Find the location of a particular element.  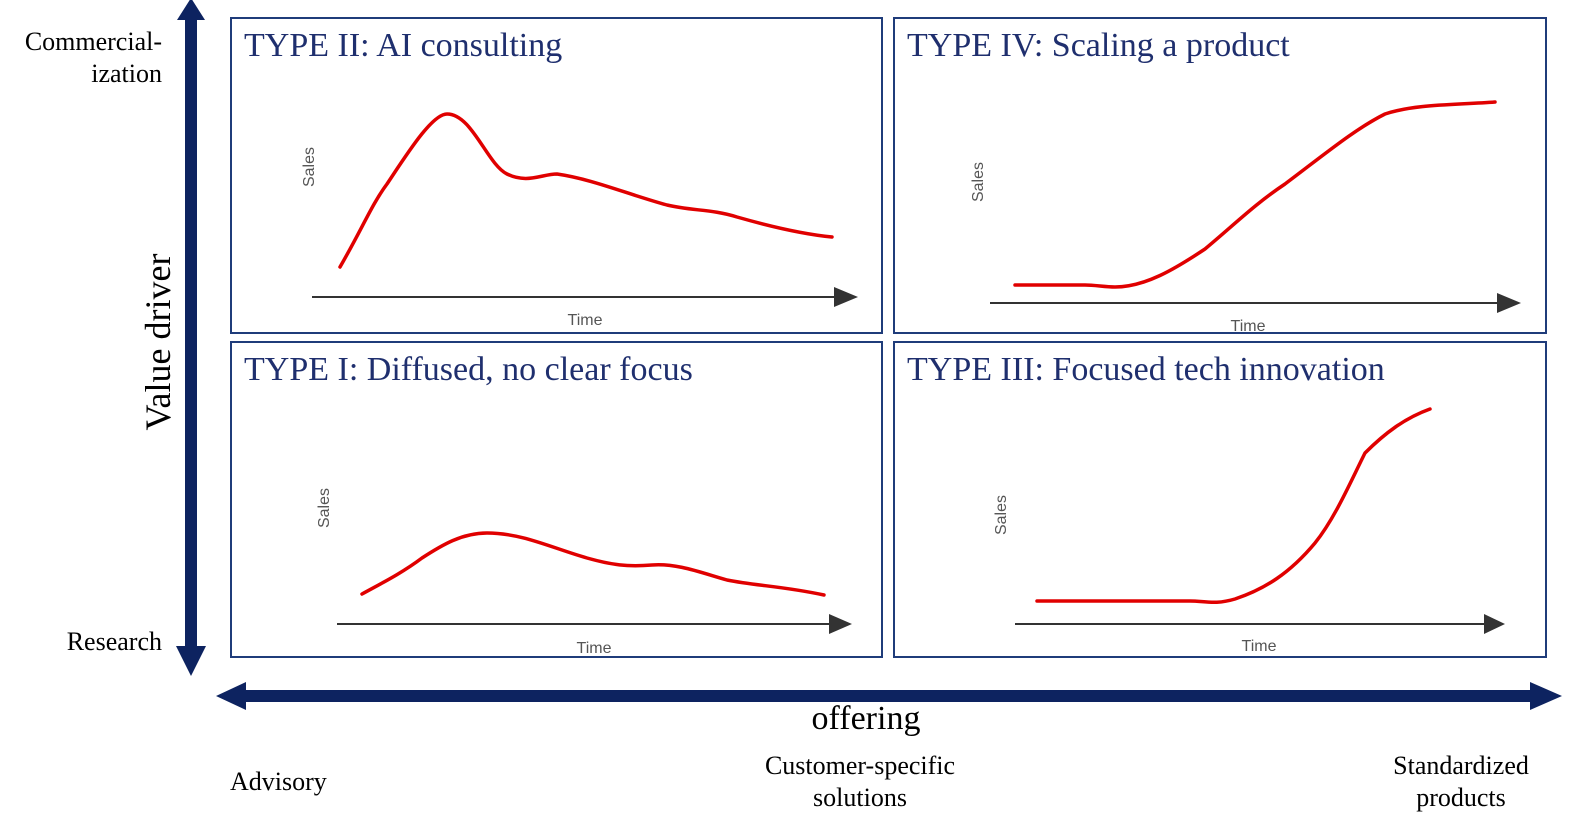

quadrant-title: TYPE II: AI consulting is located at coordinates (403, 45).